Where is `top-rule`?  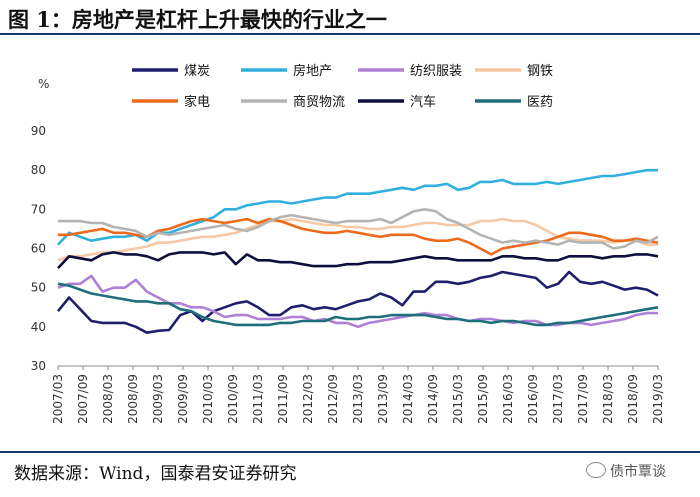
top-rule is located at coordinates (350, 34).